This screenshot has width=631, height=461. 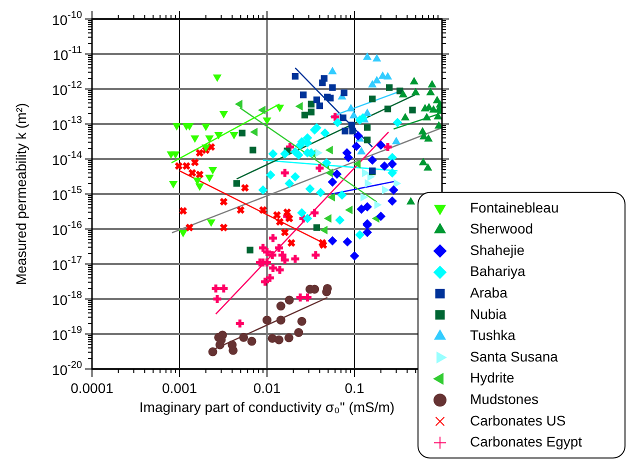 What do you see at coordinates (489, 292) in the screenshot?
I see `legend-label: Araba` at bounding box center [489, 292].